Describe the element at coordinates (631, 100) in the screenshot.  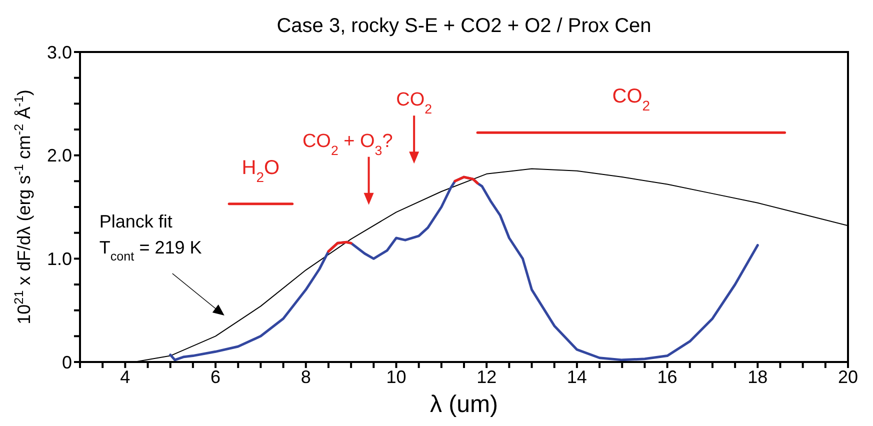
I see `series-label: CO$_{2}$` at that location.